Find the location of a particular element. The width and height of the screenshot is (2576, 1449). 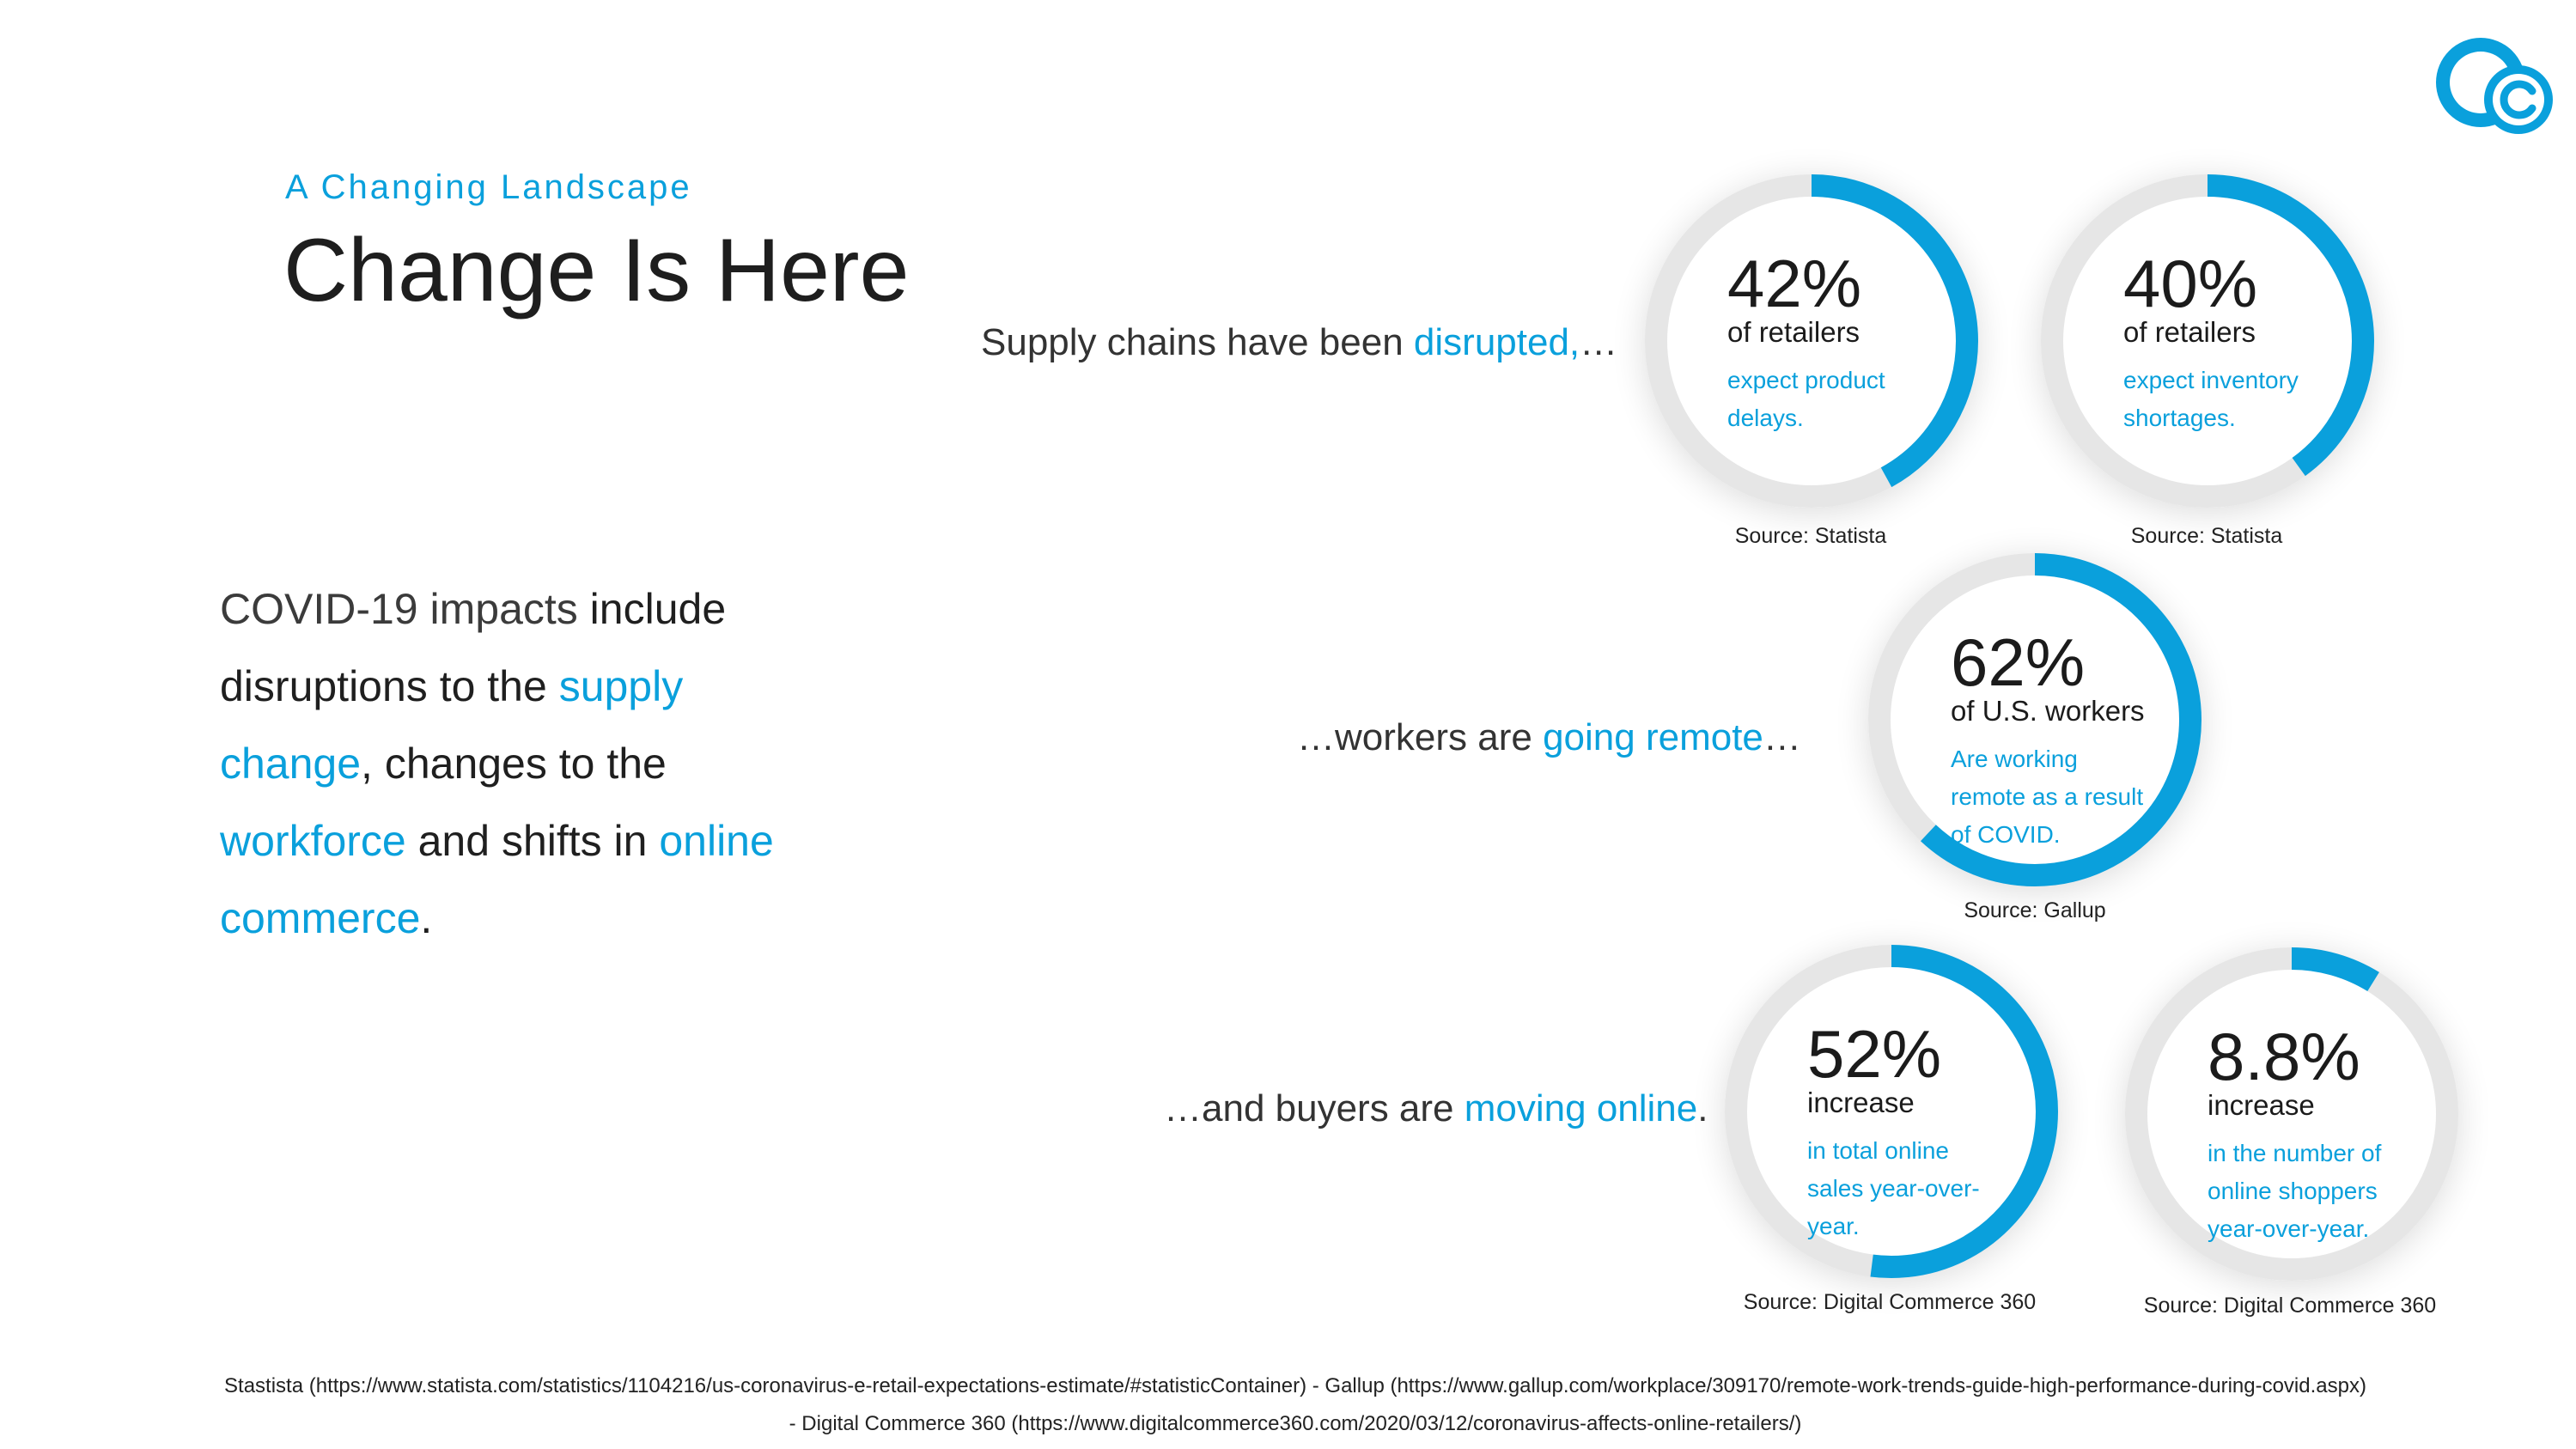

stat-description: expect inventory shortages. is located at coordinates (2211, 399).